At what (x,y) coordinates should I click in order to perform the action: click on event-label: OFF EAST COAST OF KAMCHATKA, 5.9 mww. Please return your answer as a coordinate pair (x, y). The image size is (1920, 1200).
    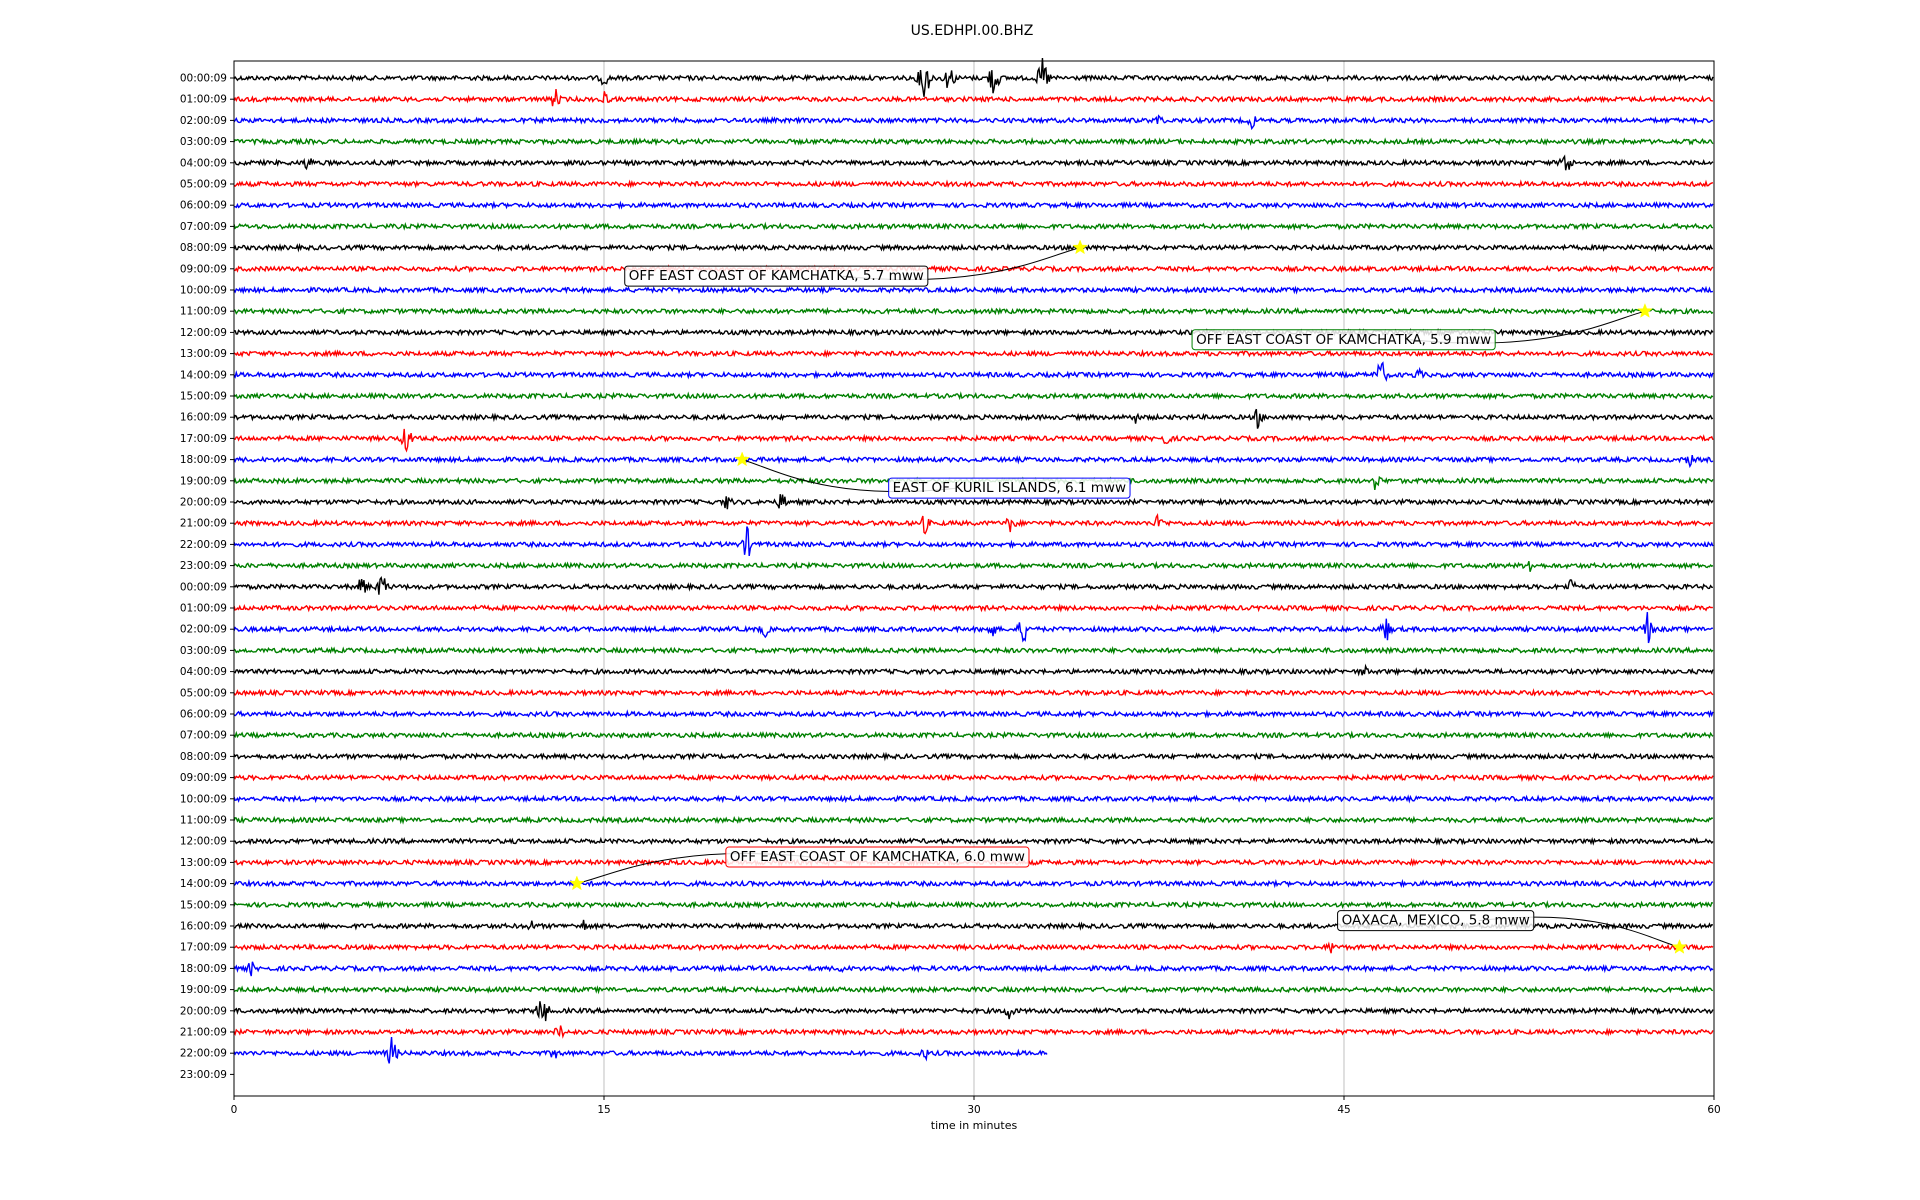
    Looking at the image, I should click on (1343, 340).